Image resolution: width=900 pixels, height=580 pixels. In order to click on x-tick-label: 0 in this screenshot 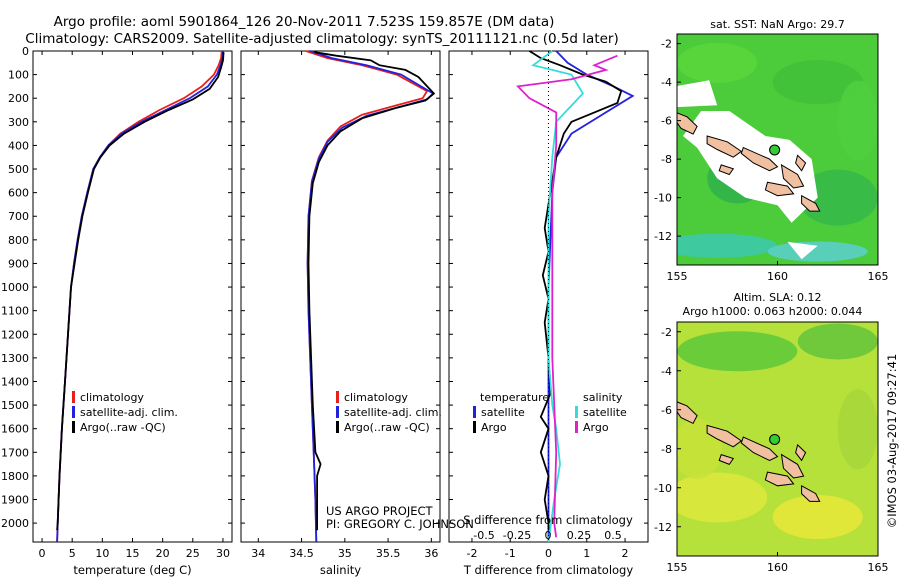, I will do `click(42, 553)`.